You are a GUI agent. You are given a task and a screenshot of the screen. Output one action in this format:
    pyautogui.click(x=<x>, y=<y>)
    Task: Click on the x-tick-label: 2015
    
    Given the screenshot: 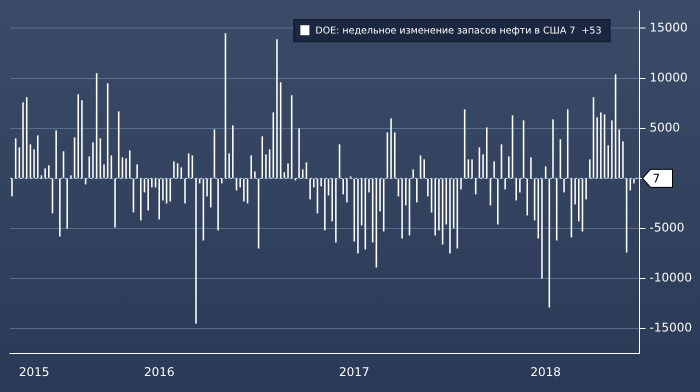 What is the action you would take?
    pyautogui.click(x=34, y=371)
    